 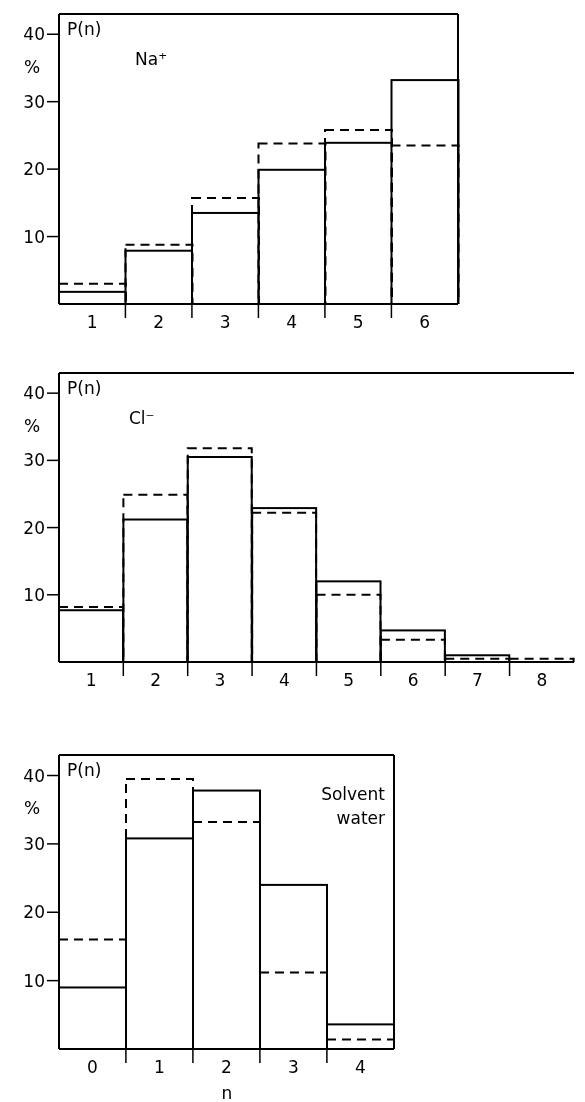 I want to click on annotation: Cl⁻, so click(x=142, y=418).